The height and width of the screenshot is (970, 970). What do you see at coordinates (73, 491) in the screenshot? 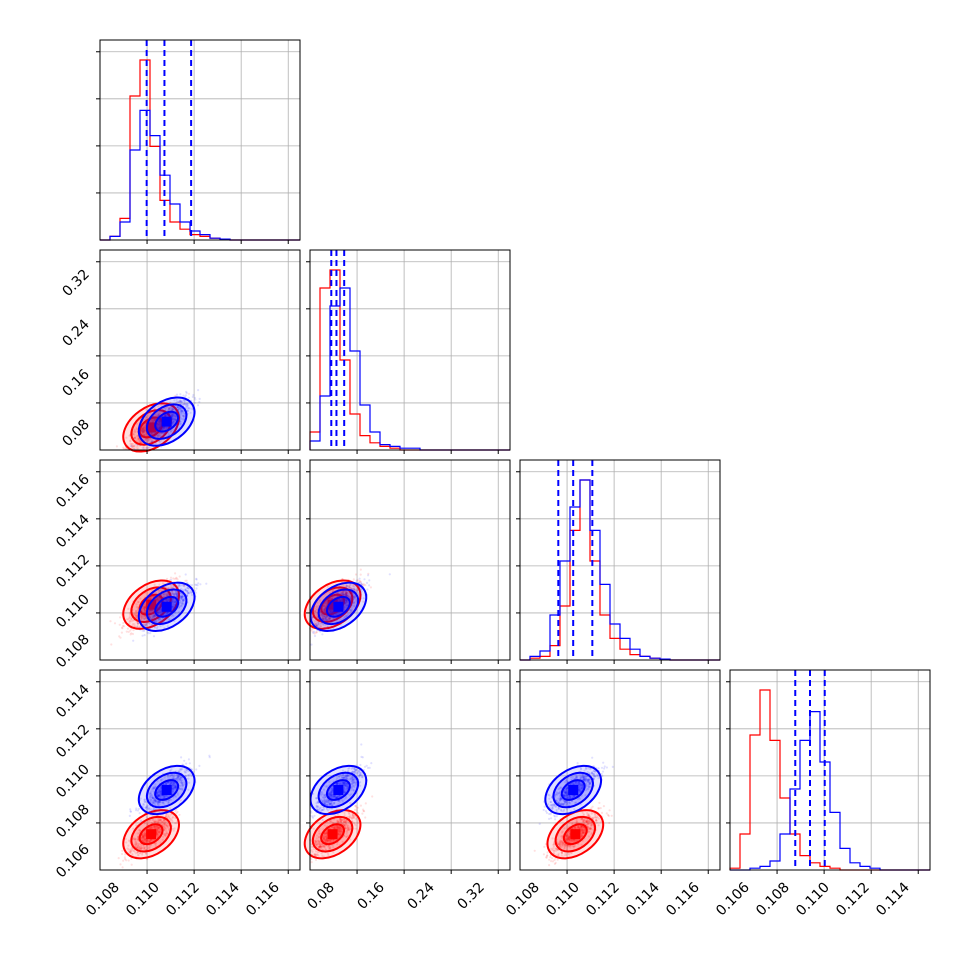
I see `y-tick-label: 0.116` at bounding box center [73, 491].